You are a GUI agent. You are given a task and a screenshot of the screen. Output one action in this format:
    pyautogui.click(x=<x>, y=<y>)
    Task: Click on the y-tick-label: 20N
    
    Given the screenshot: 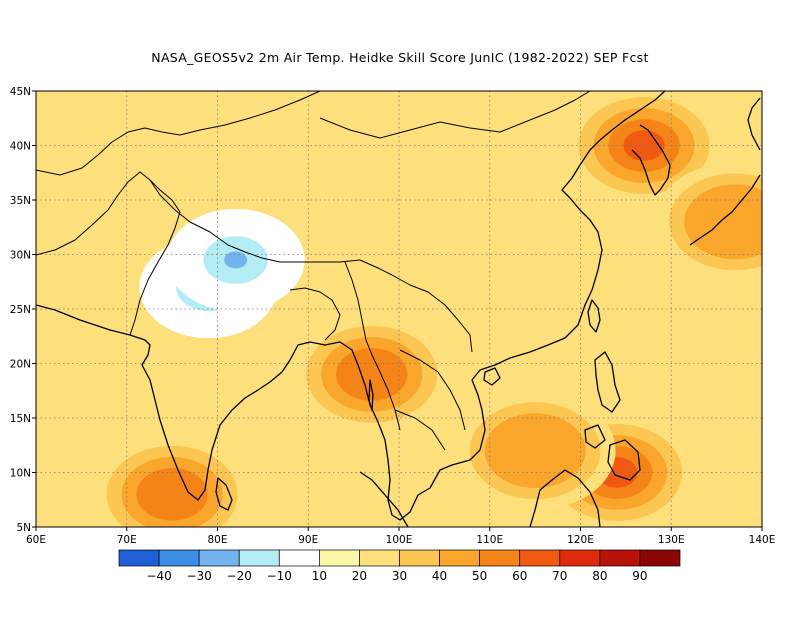 What is the action you would take?
    pyautogui.click(x=20, y=365)
    